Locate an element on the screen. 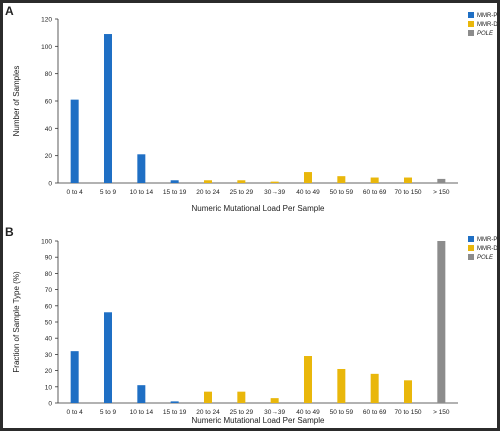  panel-label: A is located at coordinates (9, 11).